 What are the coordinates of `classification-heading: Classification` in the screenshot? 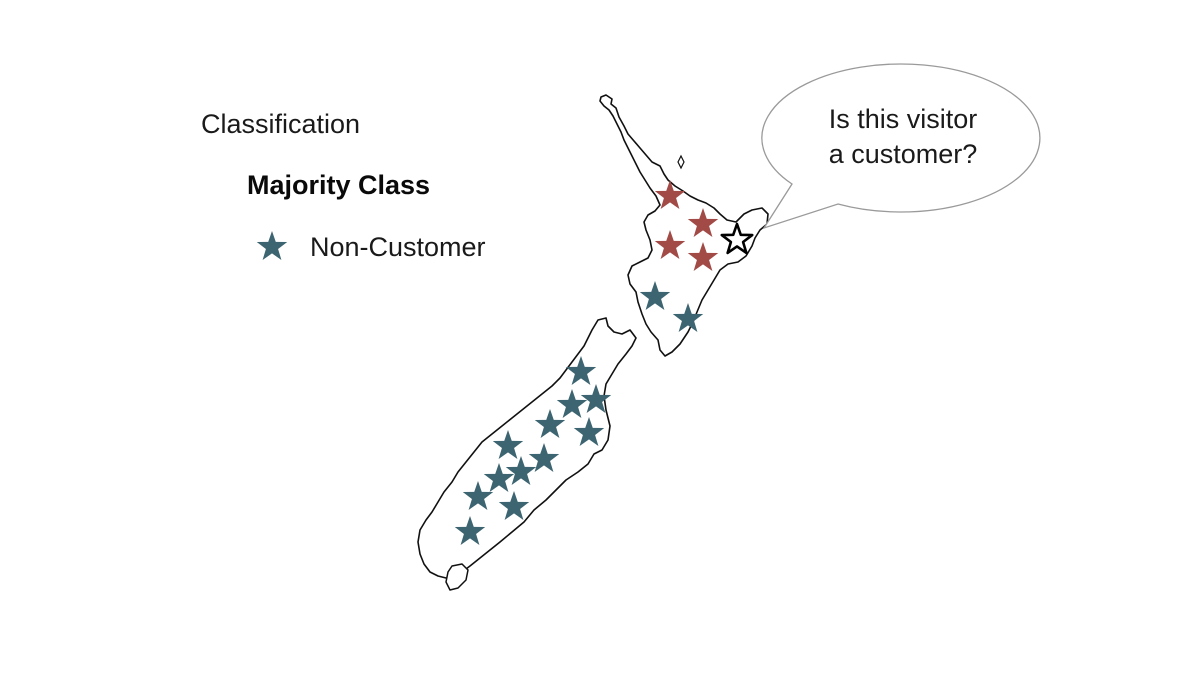 It's located at (281, 124).